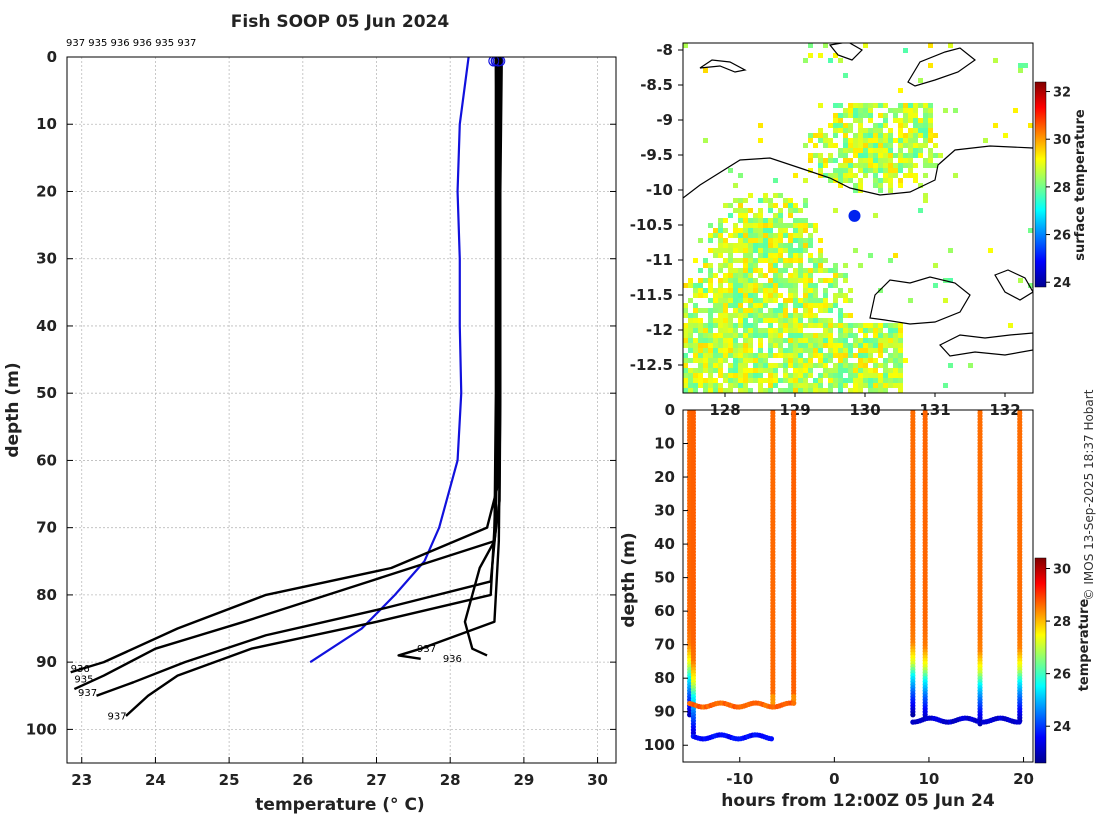  I want to click on time-y-tick-label: 10, so click(664, 444).